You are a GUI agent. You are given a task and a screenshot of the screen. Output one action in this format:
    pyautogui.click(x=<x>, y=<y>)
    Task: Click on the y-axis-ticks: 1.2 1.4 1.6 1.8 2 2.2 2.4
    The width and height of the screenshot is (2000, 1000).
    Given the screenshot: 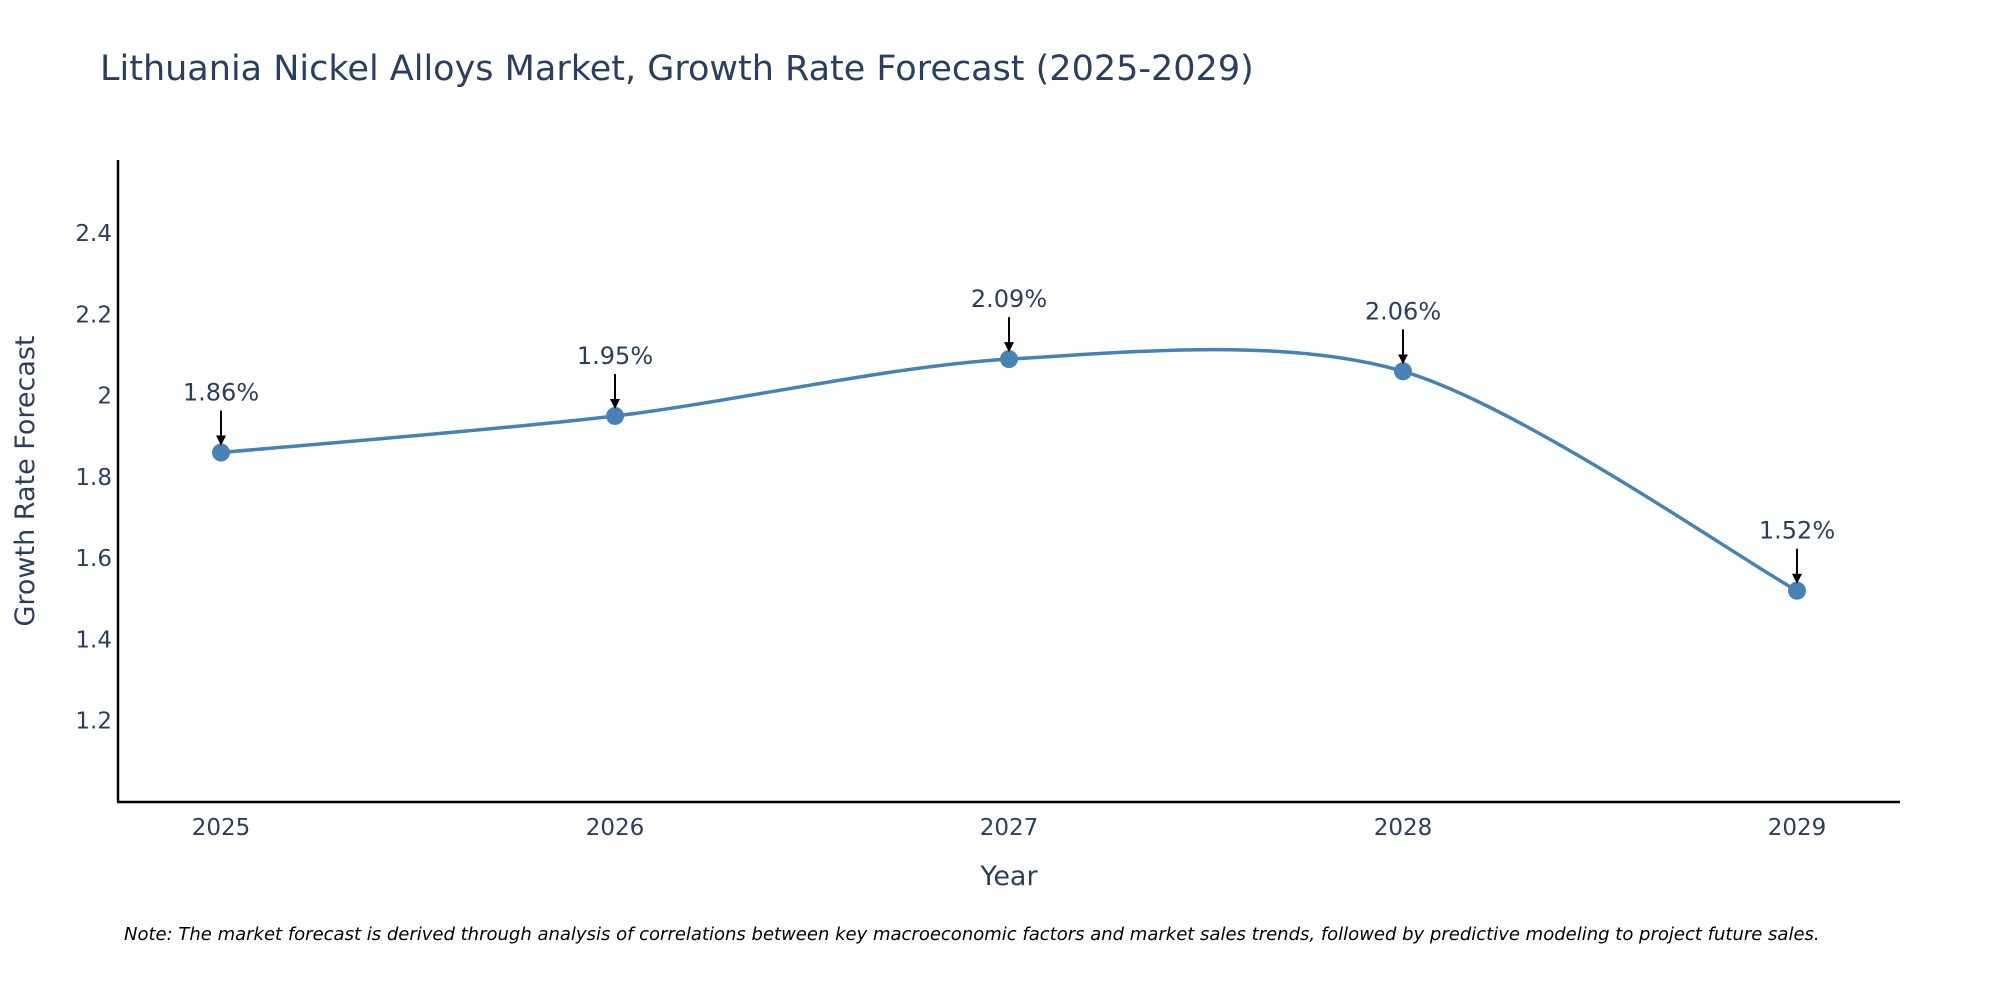 What is the action you would take?
    pyautogui.click(x=93, y=478)
    